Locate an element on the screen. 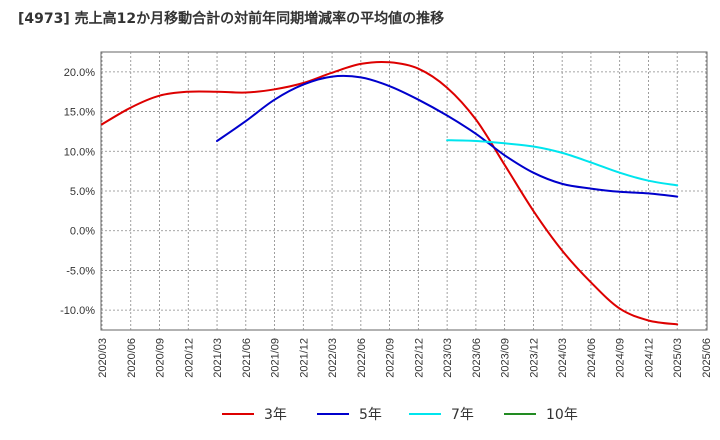 The height and width of the screenshot is (440, 720). x-tick-label: 2022/06 is located at coordinates (362, 358).